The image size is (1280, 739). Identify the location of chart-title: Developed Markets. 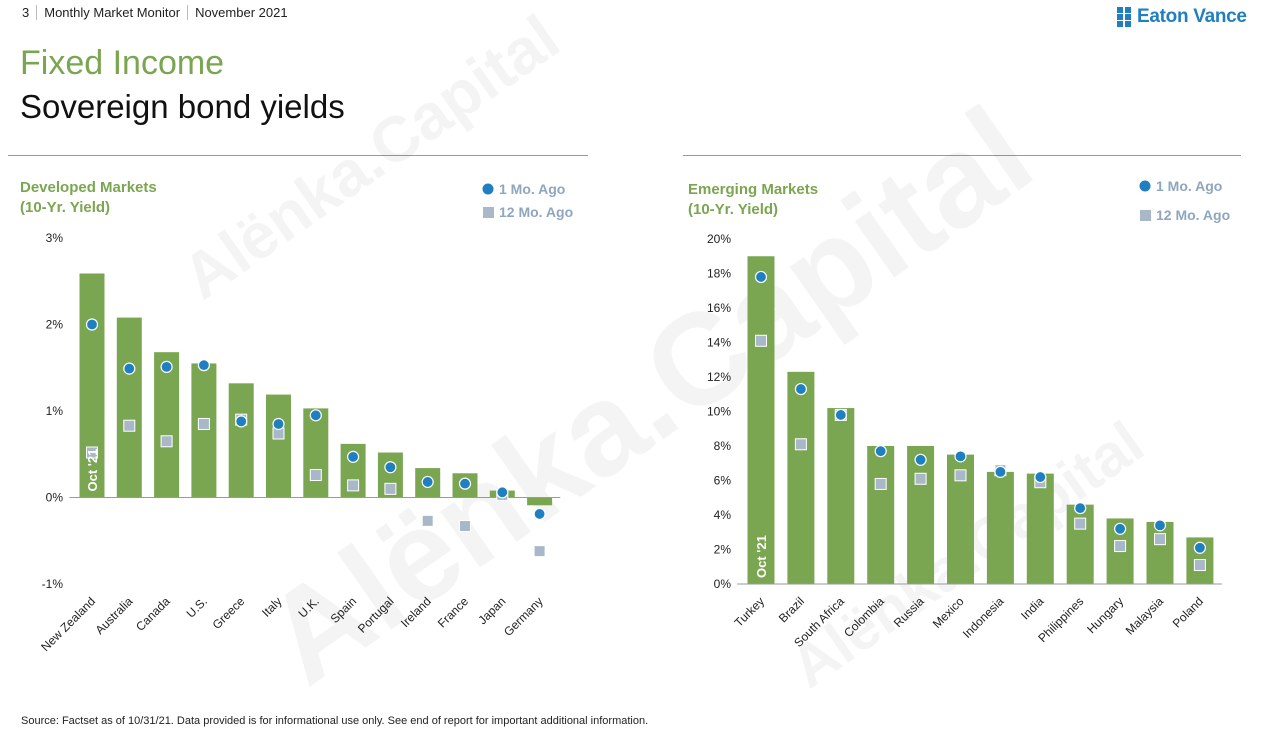
(88, 187).